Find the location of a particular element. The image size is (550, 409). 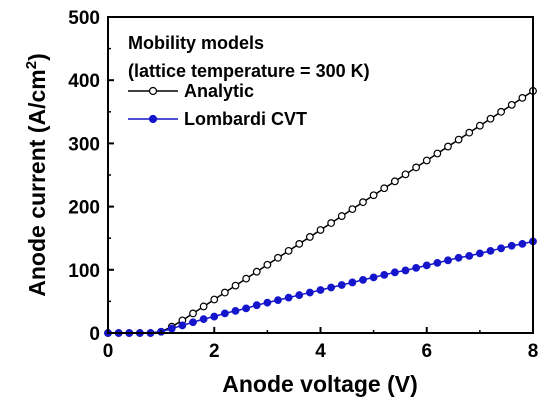

y-tick-label: 500 is located at coordinates (84, 18).